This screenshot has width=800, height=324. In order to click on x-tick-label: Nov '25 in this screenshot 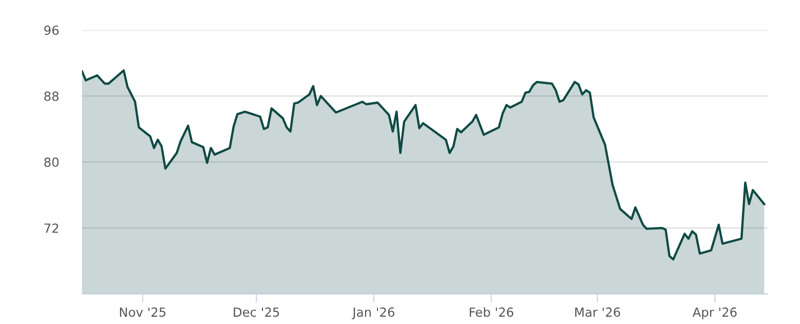, I will do `click(143, 312)`.